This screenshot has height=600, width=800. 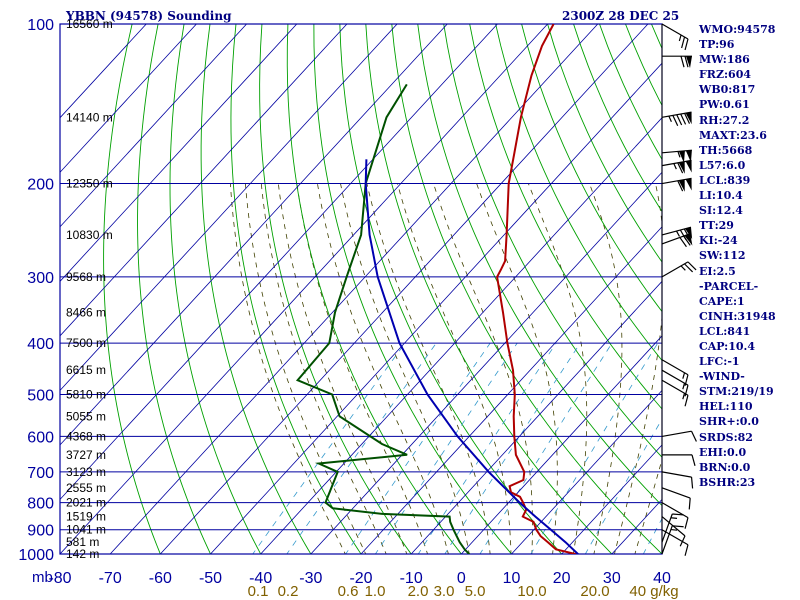 I want to click on index-item: WMO:94578, so click(x=737, y=29).